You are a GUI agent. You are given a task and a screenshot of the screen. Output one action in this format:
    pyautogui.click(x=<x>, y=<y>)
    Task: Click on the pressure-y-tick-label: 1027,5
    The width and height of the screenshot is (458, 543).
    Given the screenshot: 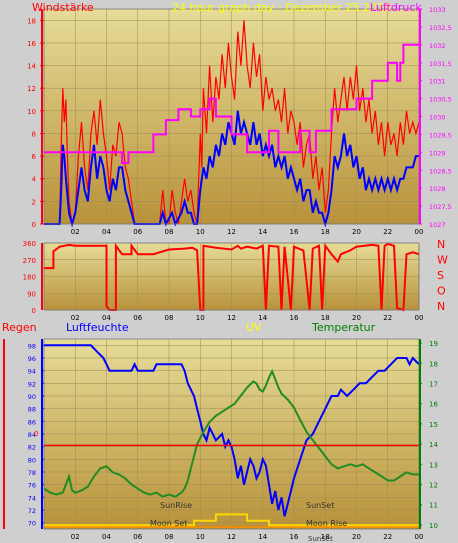 What is the action you would take?
    pyautogui.click(x=440, y=207)
    